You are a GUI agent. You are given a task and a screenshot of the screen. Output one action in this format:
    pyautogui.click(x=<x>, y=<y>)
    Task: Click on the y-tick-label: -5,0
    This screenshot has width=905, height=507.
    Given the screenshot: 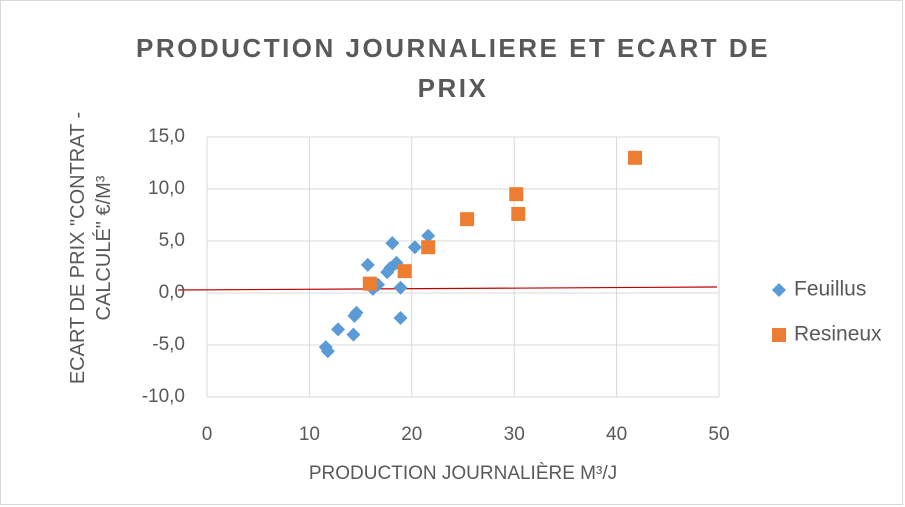 What is the action you would take?
    pyautogui.click(x=168, y=344)
    